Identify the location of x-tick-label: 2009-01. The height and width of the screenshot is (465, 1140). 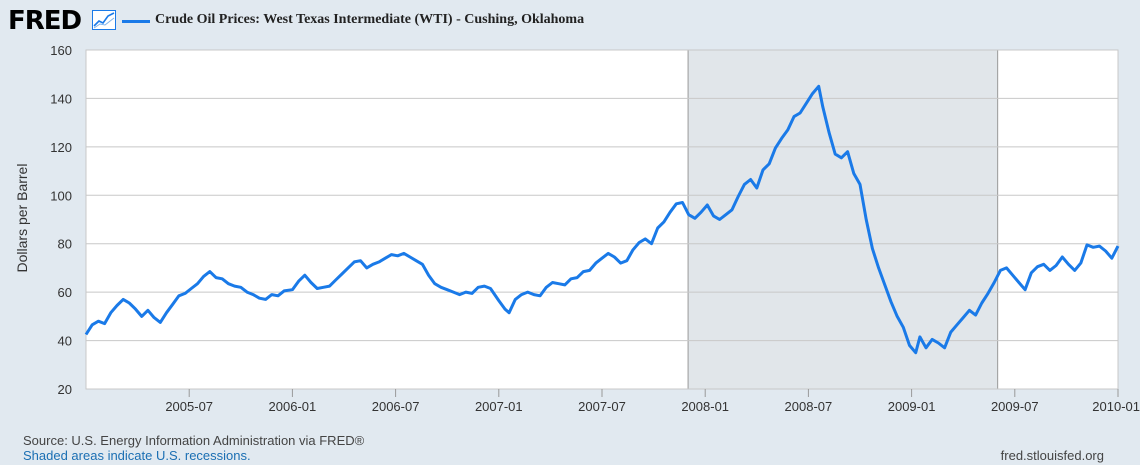
(912, 406).